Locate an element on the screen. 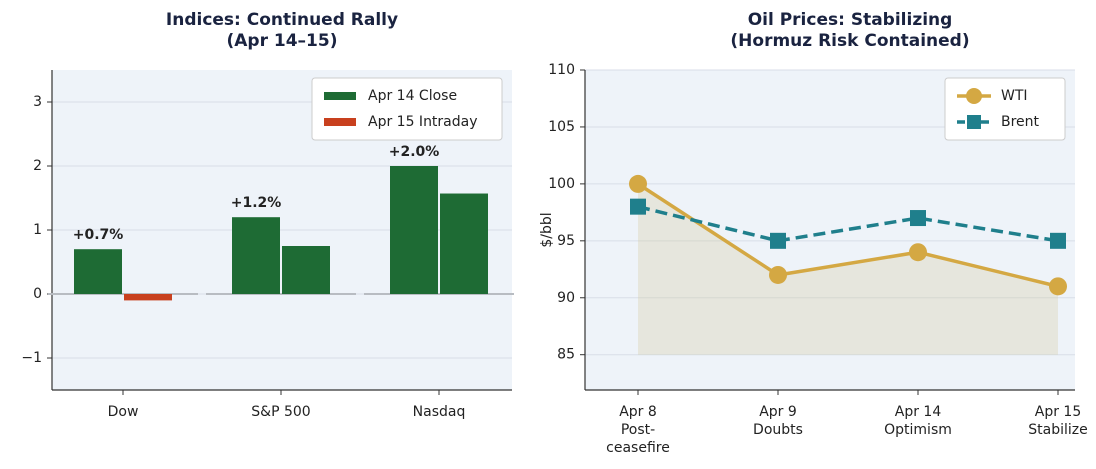 The width and height of the screenshot is (1096, 469). legend-label: WTI is located at coordinates (1014, 96).